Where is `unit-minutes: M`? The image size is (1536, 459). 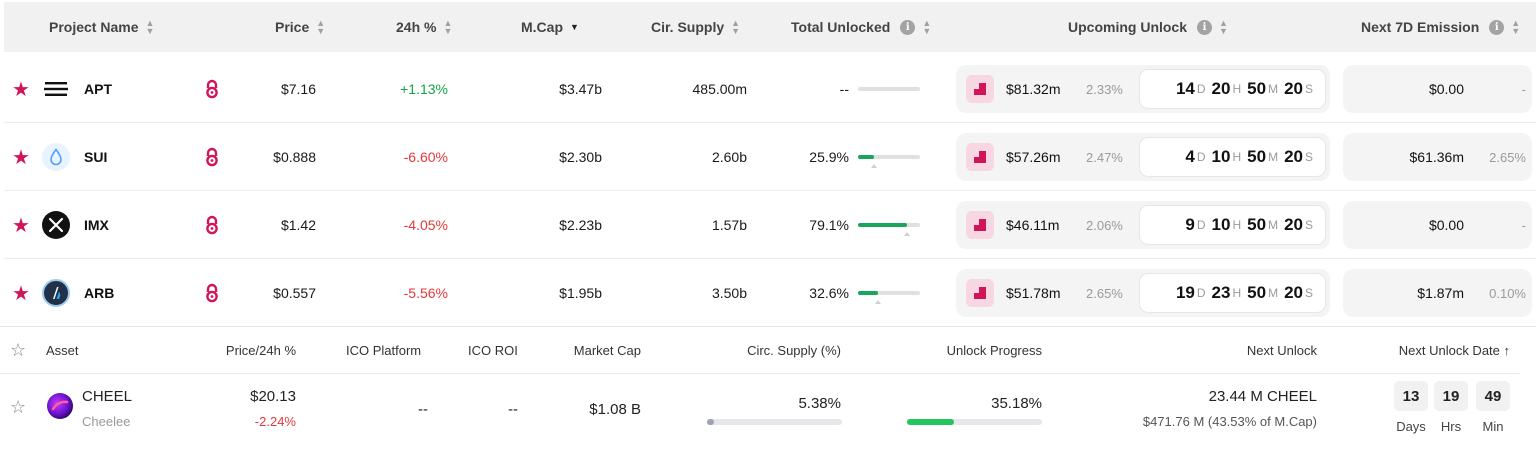 unit-minutes: M is located at coordinates (1273, 225).